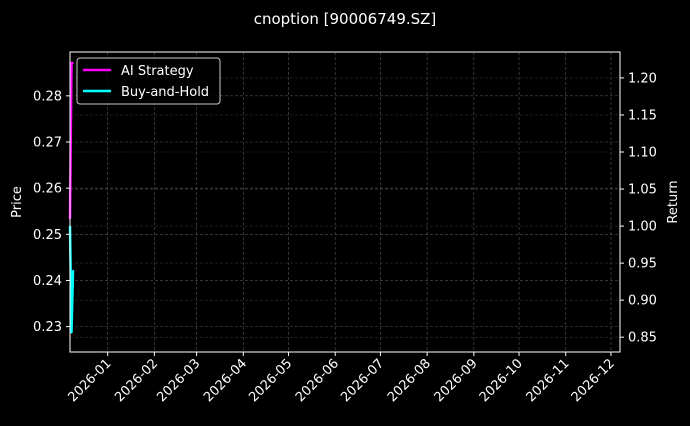 Image resolution: width=690 pixels, height=426 pixels. I want to click on y-tick-label: 0.23, so click(47, 327).